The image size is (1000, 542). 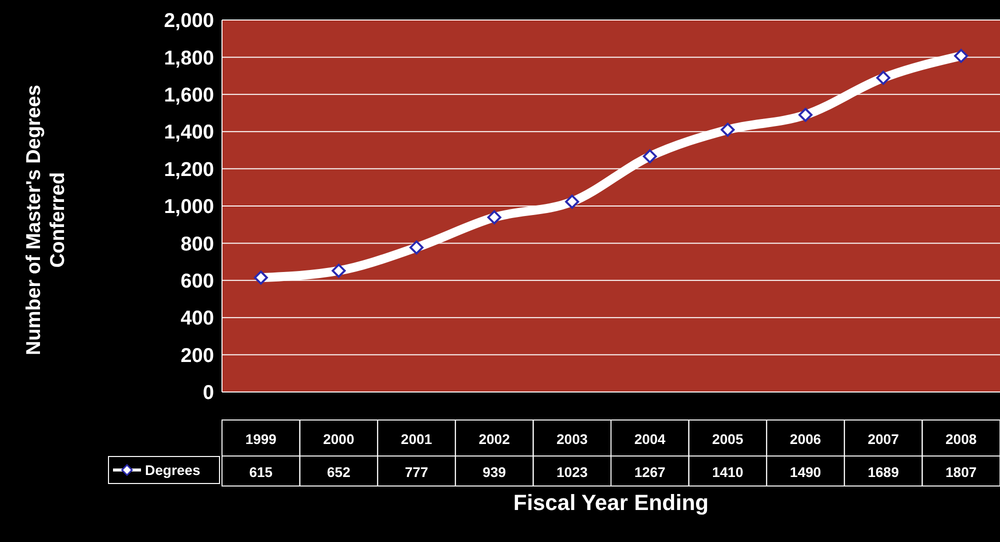 What do you see at coordinates (494, 439) in the screenshot?
I see `x-tick-label: 2002` at bounding box center [494, 439].